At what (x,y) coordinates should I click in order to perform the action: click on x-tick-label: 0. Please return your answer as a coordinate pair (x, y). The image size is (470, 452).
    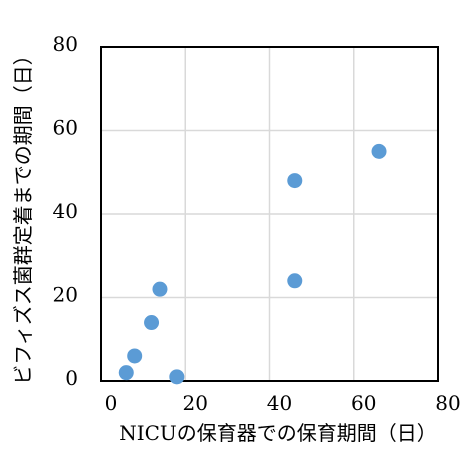
    Looking at the image, I should click on (111, 403).